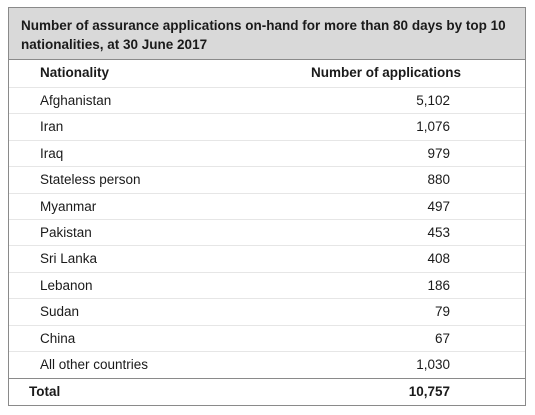 This screenshot has width=535, height=415. Describe the element at coordinates (438, 180) in the screenshot. I see `applications-cell: 880` at that location.